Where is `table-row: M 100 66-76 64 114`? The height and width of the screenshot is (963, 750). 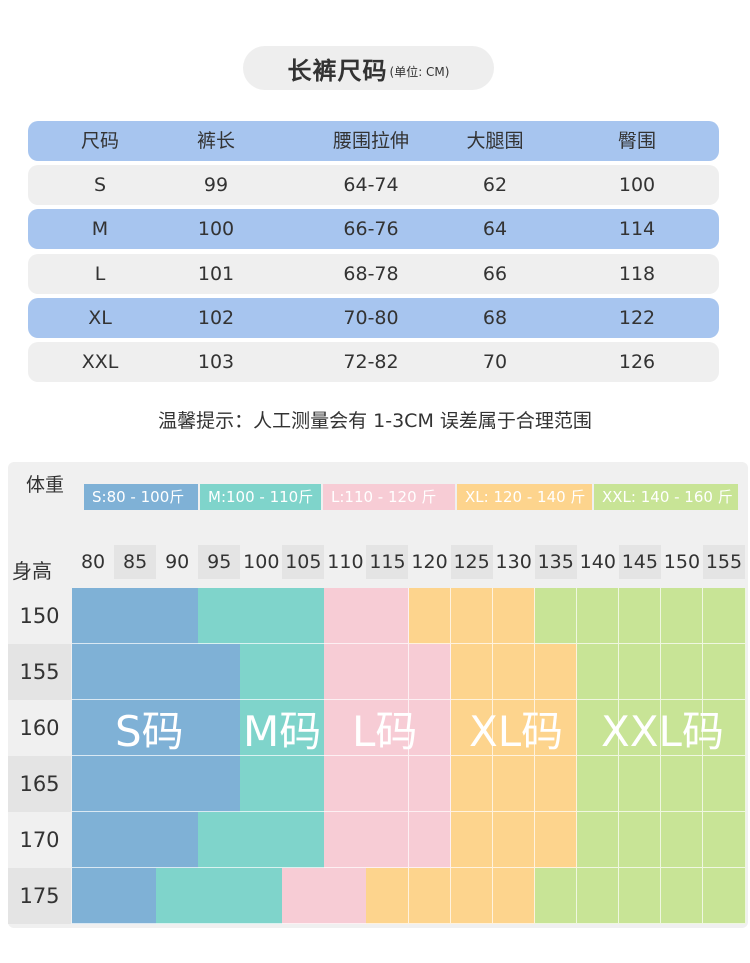
table-row: M 100 66-76 64 114 is located at coordinates (373, 229).